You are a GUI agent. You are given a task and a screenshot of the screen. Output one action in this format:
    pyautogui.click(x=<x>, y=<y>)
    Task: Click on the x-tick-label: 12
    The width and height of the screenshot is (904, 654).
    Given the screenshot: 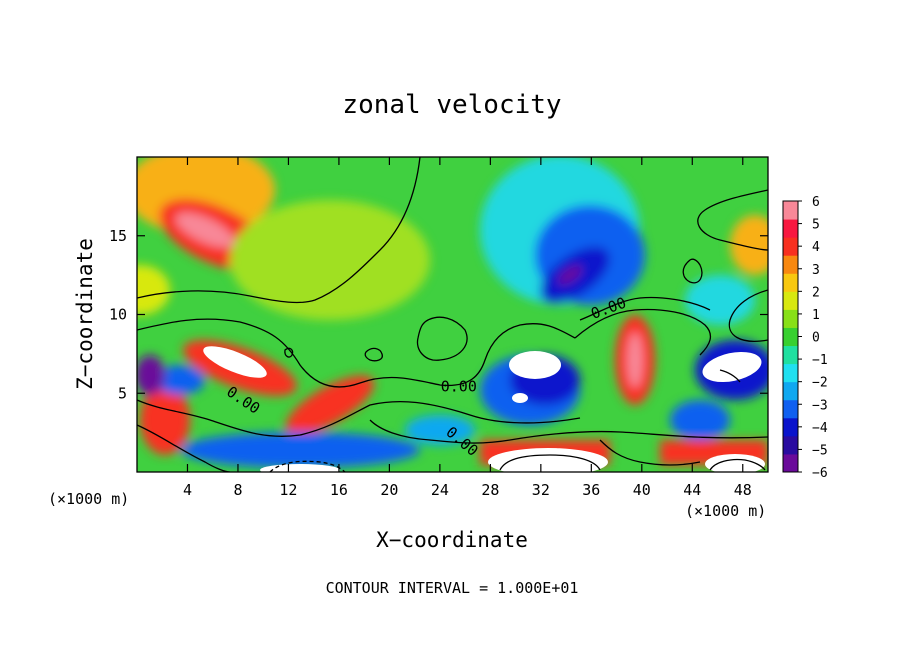 What is the action you would take?
    pyautogui.click(x=288, y=490)
    